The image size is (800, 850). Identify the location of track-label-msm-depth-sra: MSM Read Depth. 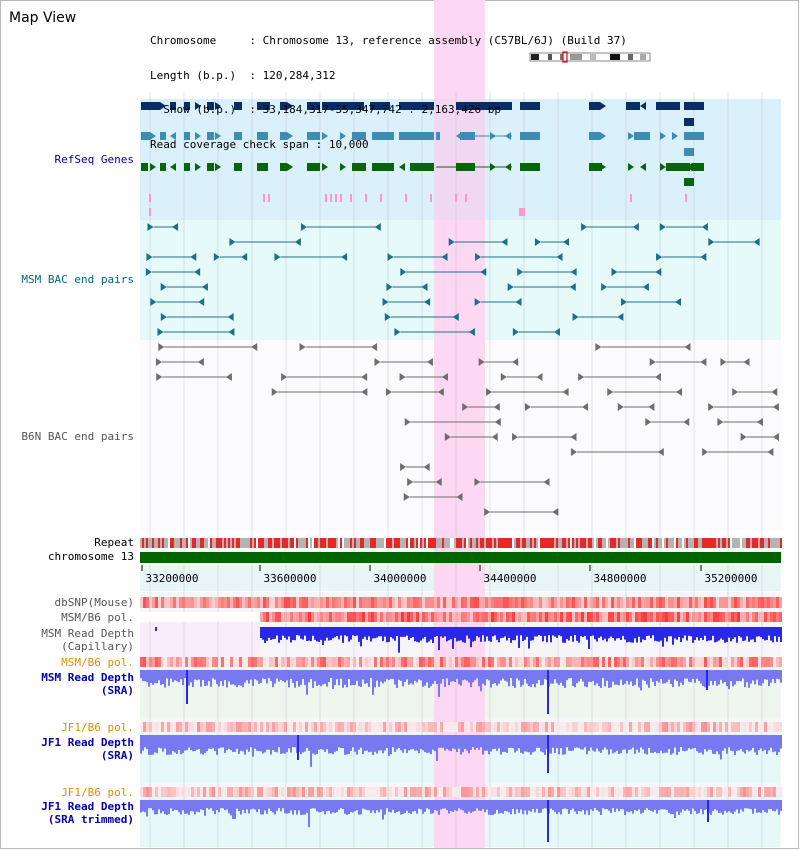
(87, 677).